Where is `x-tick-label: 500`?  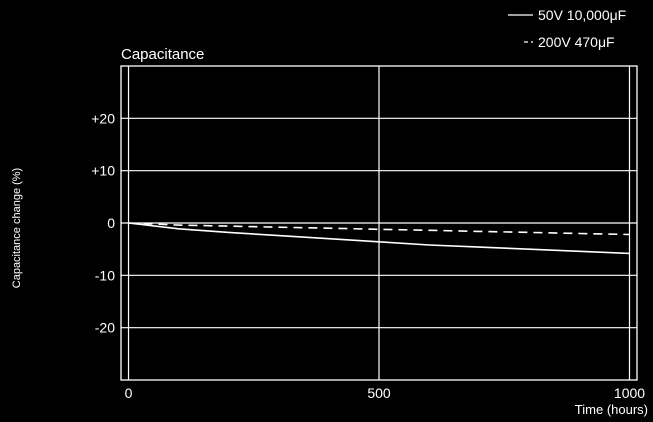 x-tick-label: 500 is located at coordinates (379, 393).